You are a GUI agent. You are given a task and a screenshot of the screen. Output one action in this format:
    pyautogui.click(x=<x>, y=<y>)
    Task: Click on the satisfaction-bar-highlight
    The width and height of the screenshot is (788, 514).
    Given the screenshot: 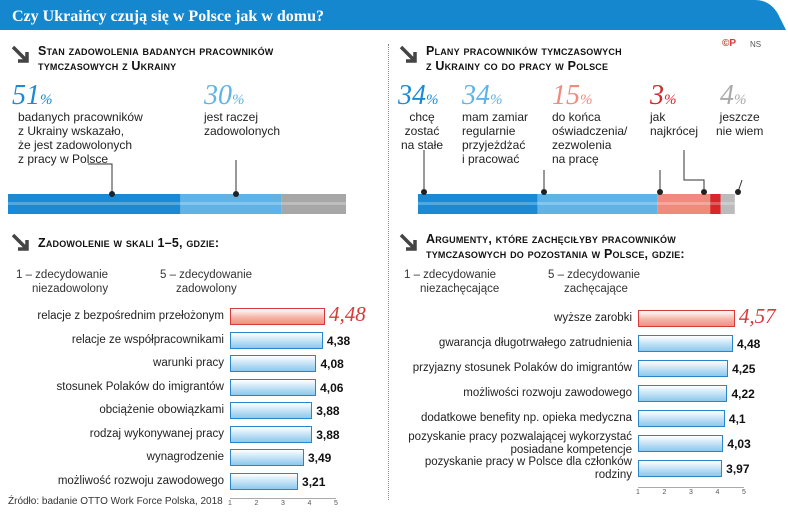 What is the action you would take?
    pyautogui.click(x=177, y=203)
    